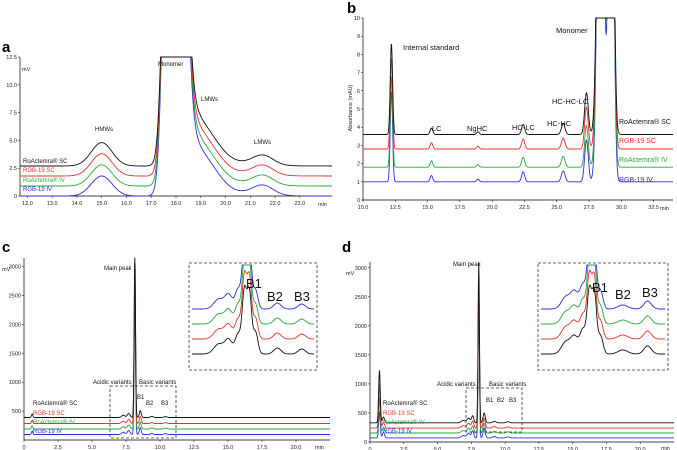 This screenshot has height=450, width=677. I want to click on x-tick-label-b: 25.0, so click(556, 208).